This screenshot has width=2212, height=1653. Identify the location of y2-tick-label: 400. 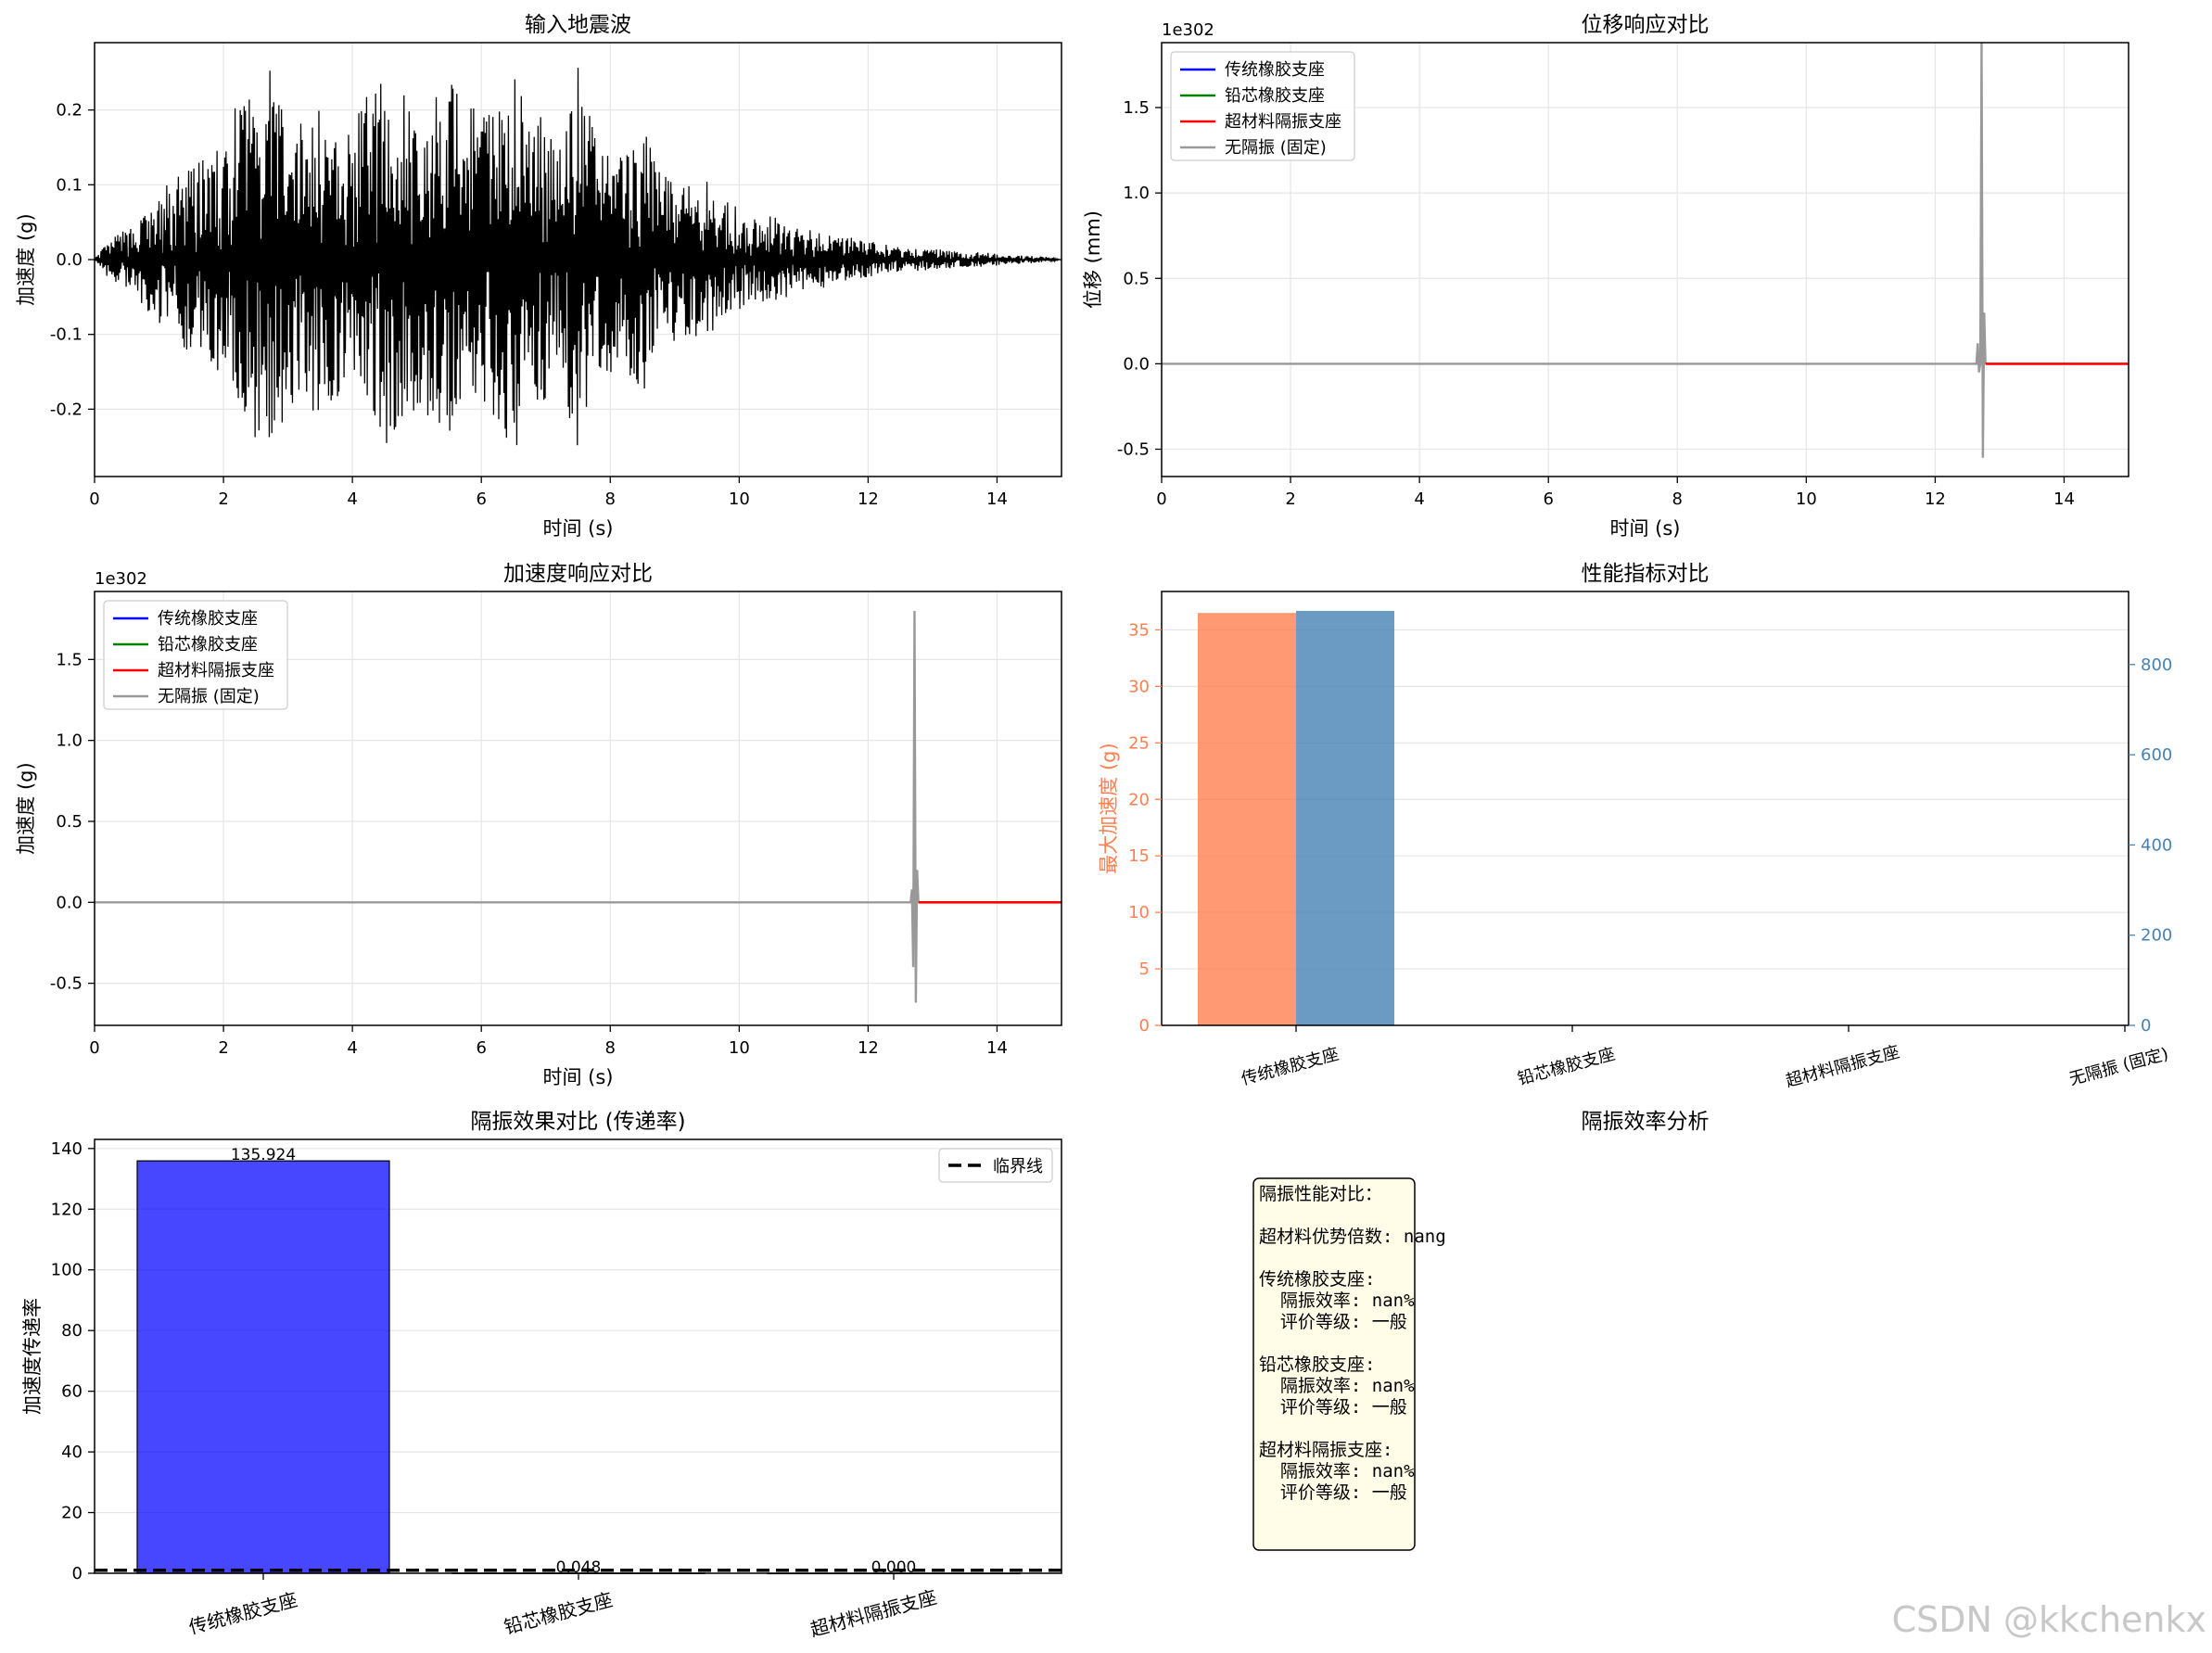
(2156, 845).